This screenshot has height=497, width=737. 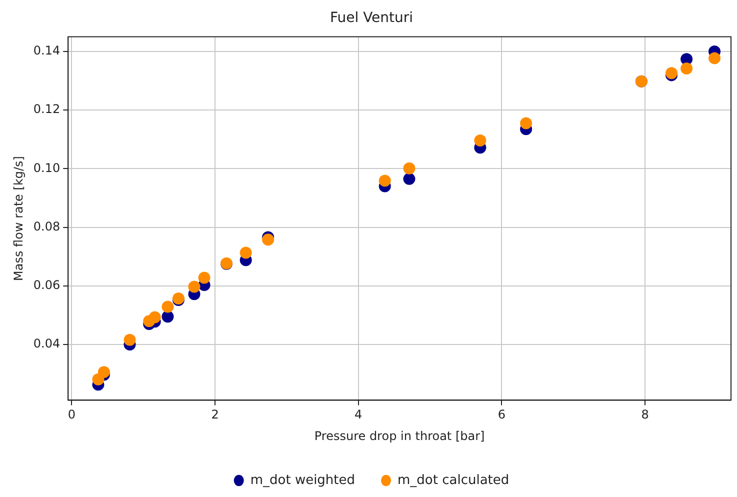 What do you see at coordinates (454, 480) in the screenshot?
I see `legend-label: m_dot calculated` at bounding box center [454, 480].